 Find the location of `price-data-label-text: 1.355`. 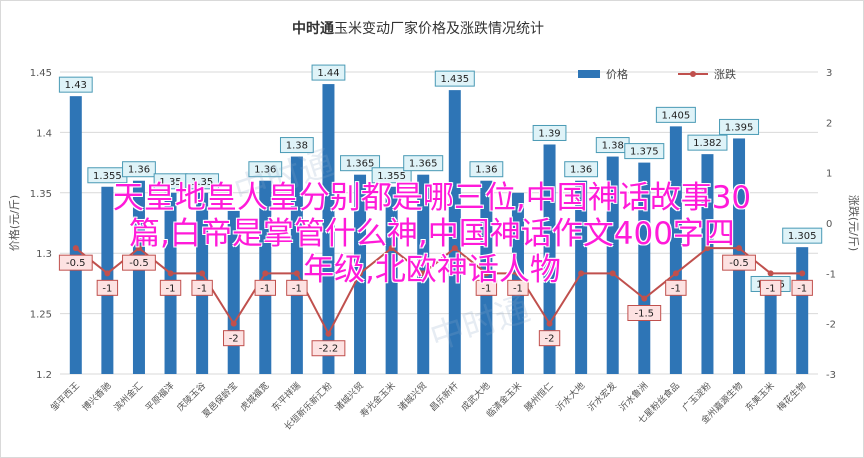

price-data-label-text: 1.355 is located at coordinates (391, 176).